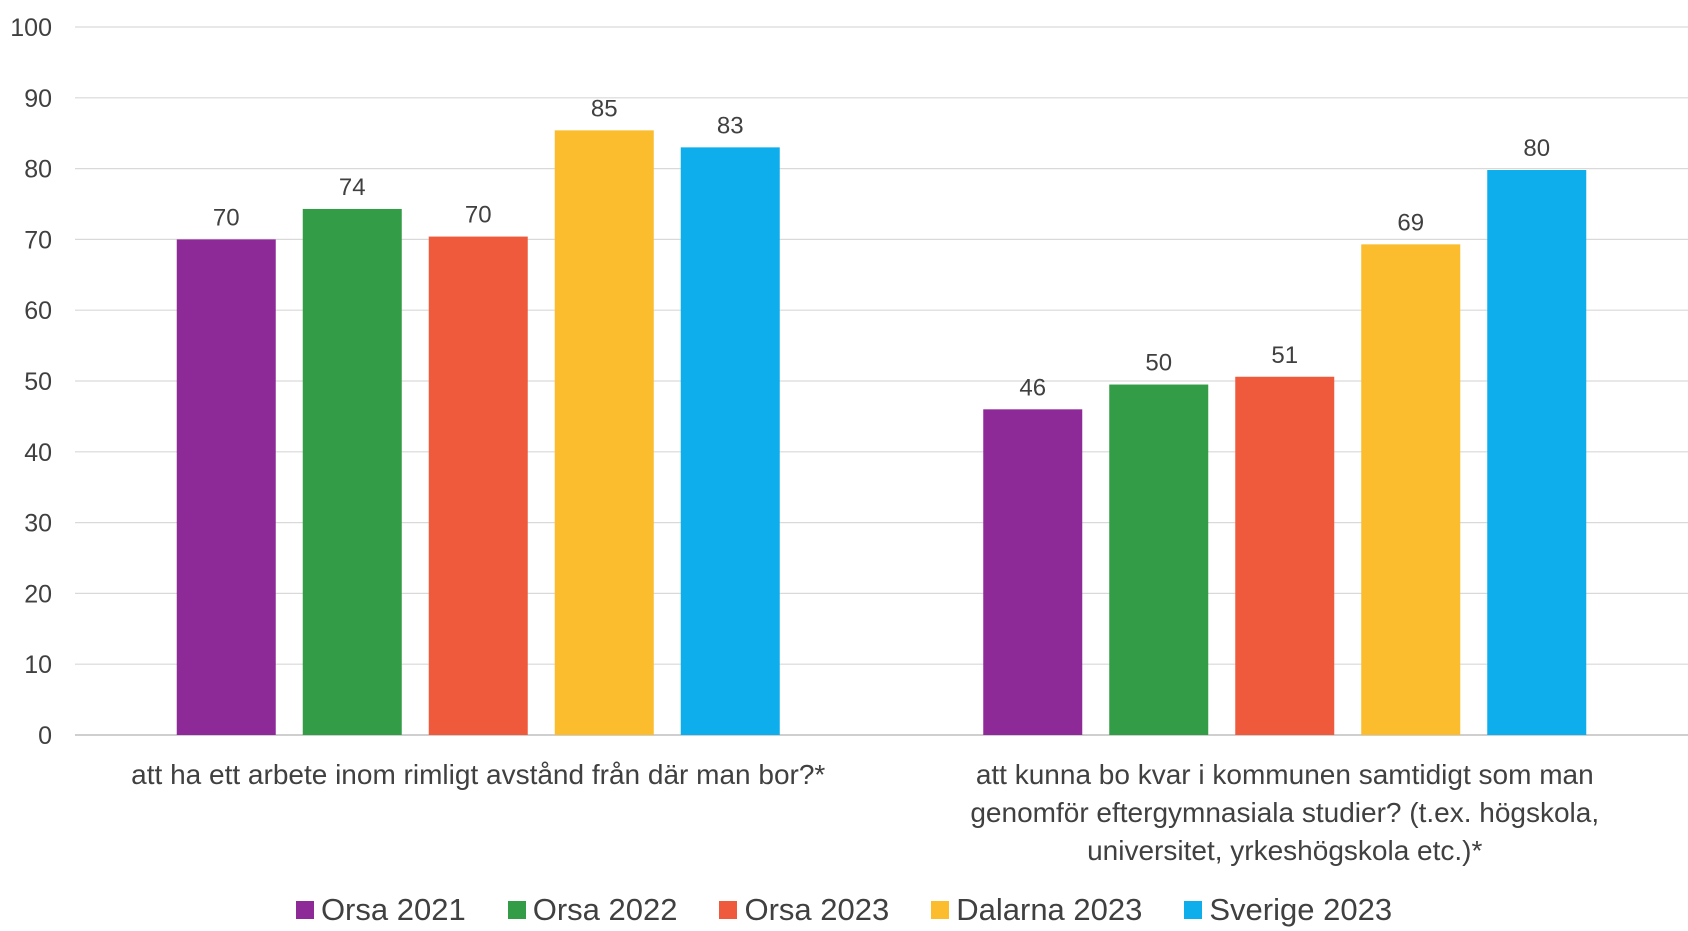 This screenshot has width=1688, height=931. I want to click on data-label: 74, so click(352, 187).